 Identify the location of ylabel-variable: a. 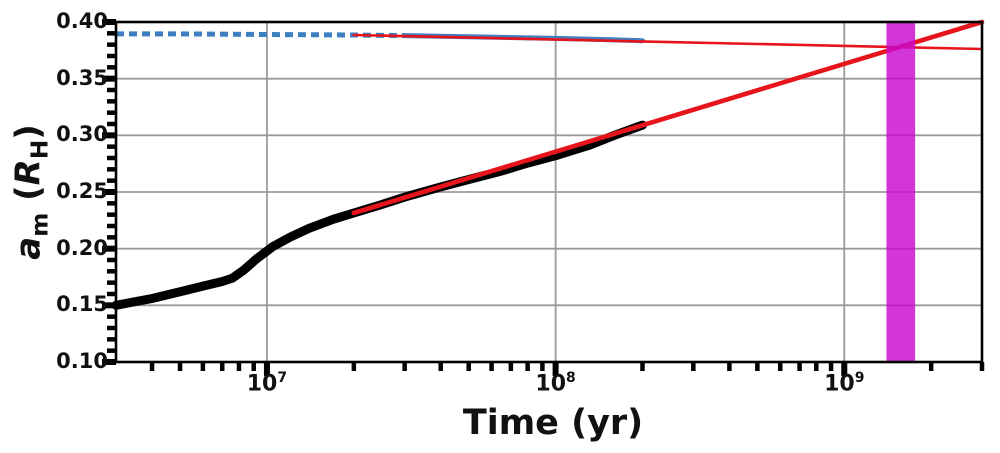
(28, 248).